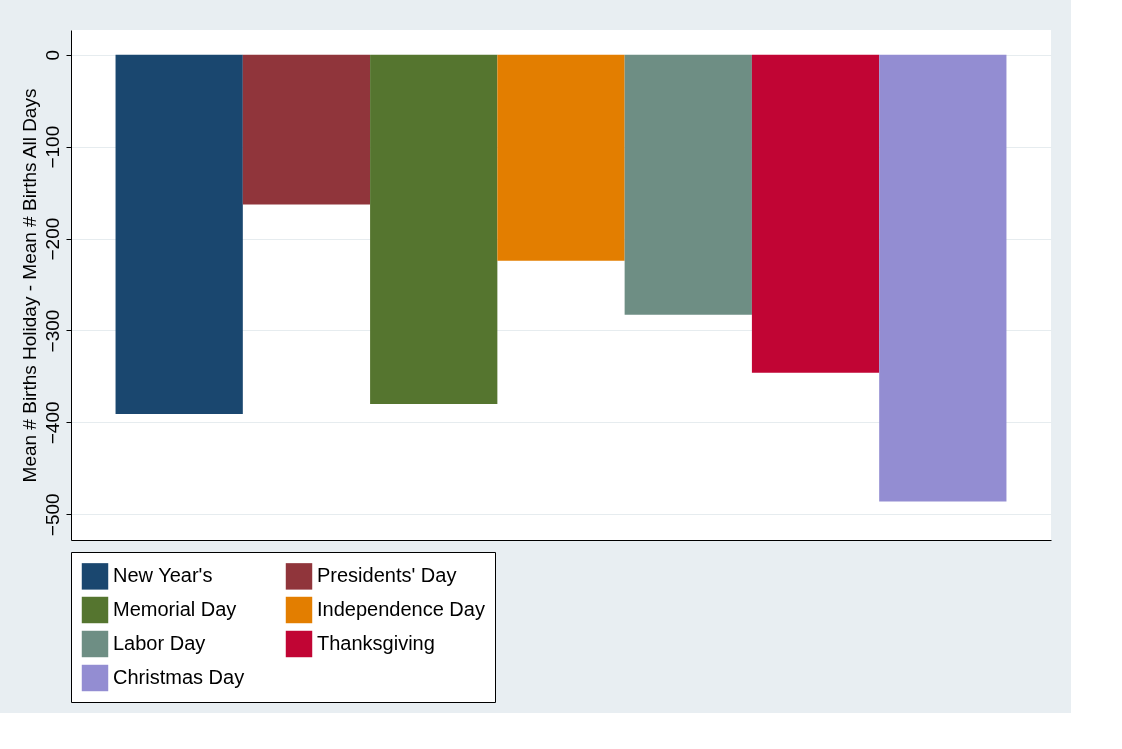 The height and width of the screenshot is (749, 1122). I want to click on y-tick-label: −500, so click(52, 515).